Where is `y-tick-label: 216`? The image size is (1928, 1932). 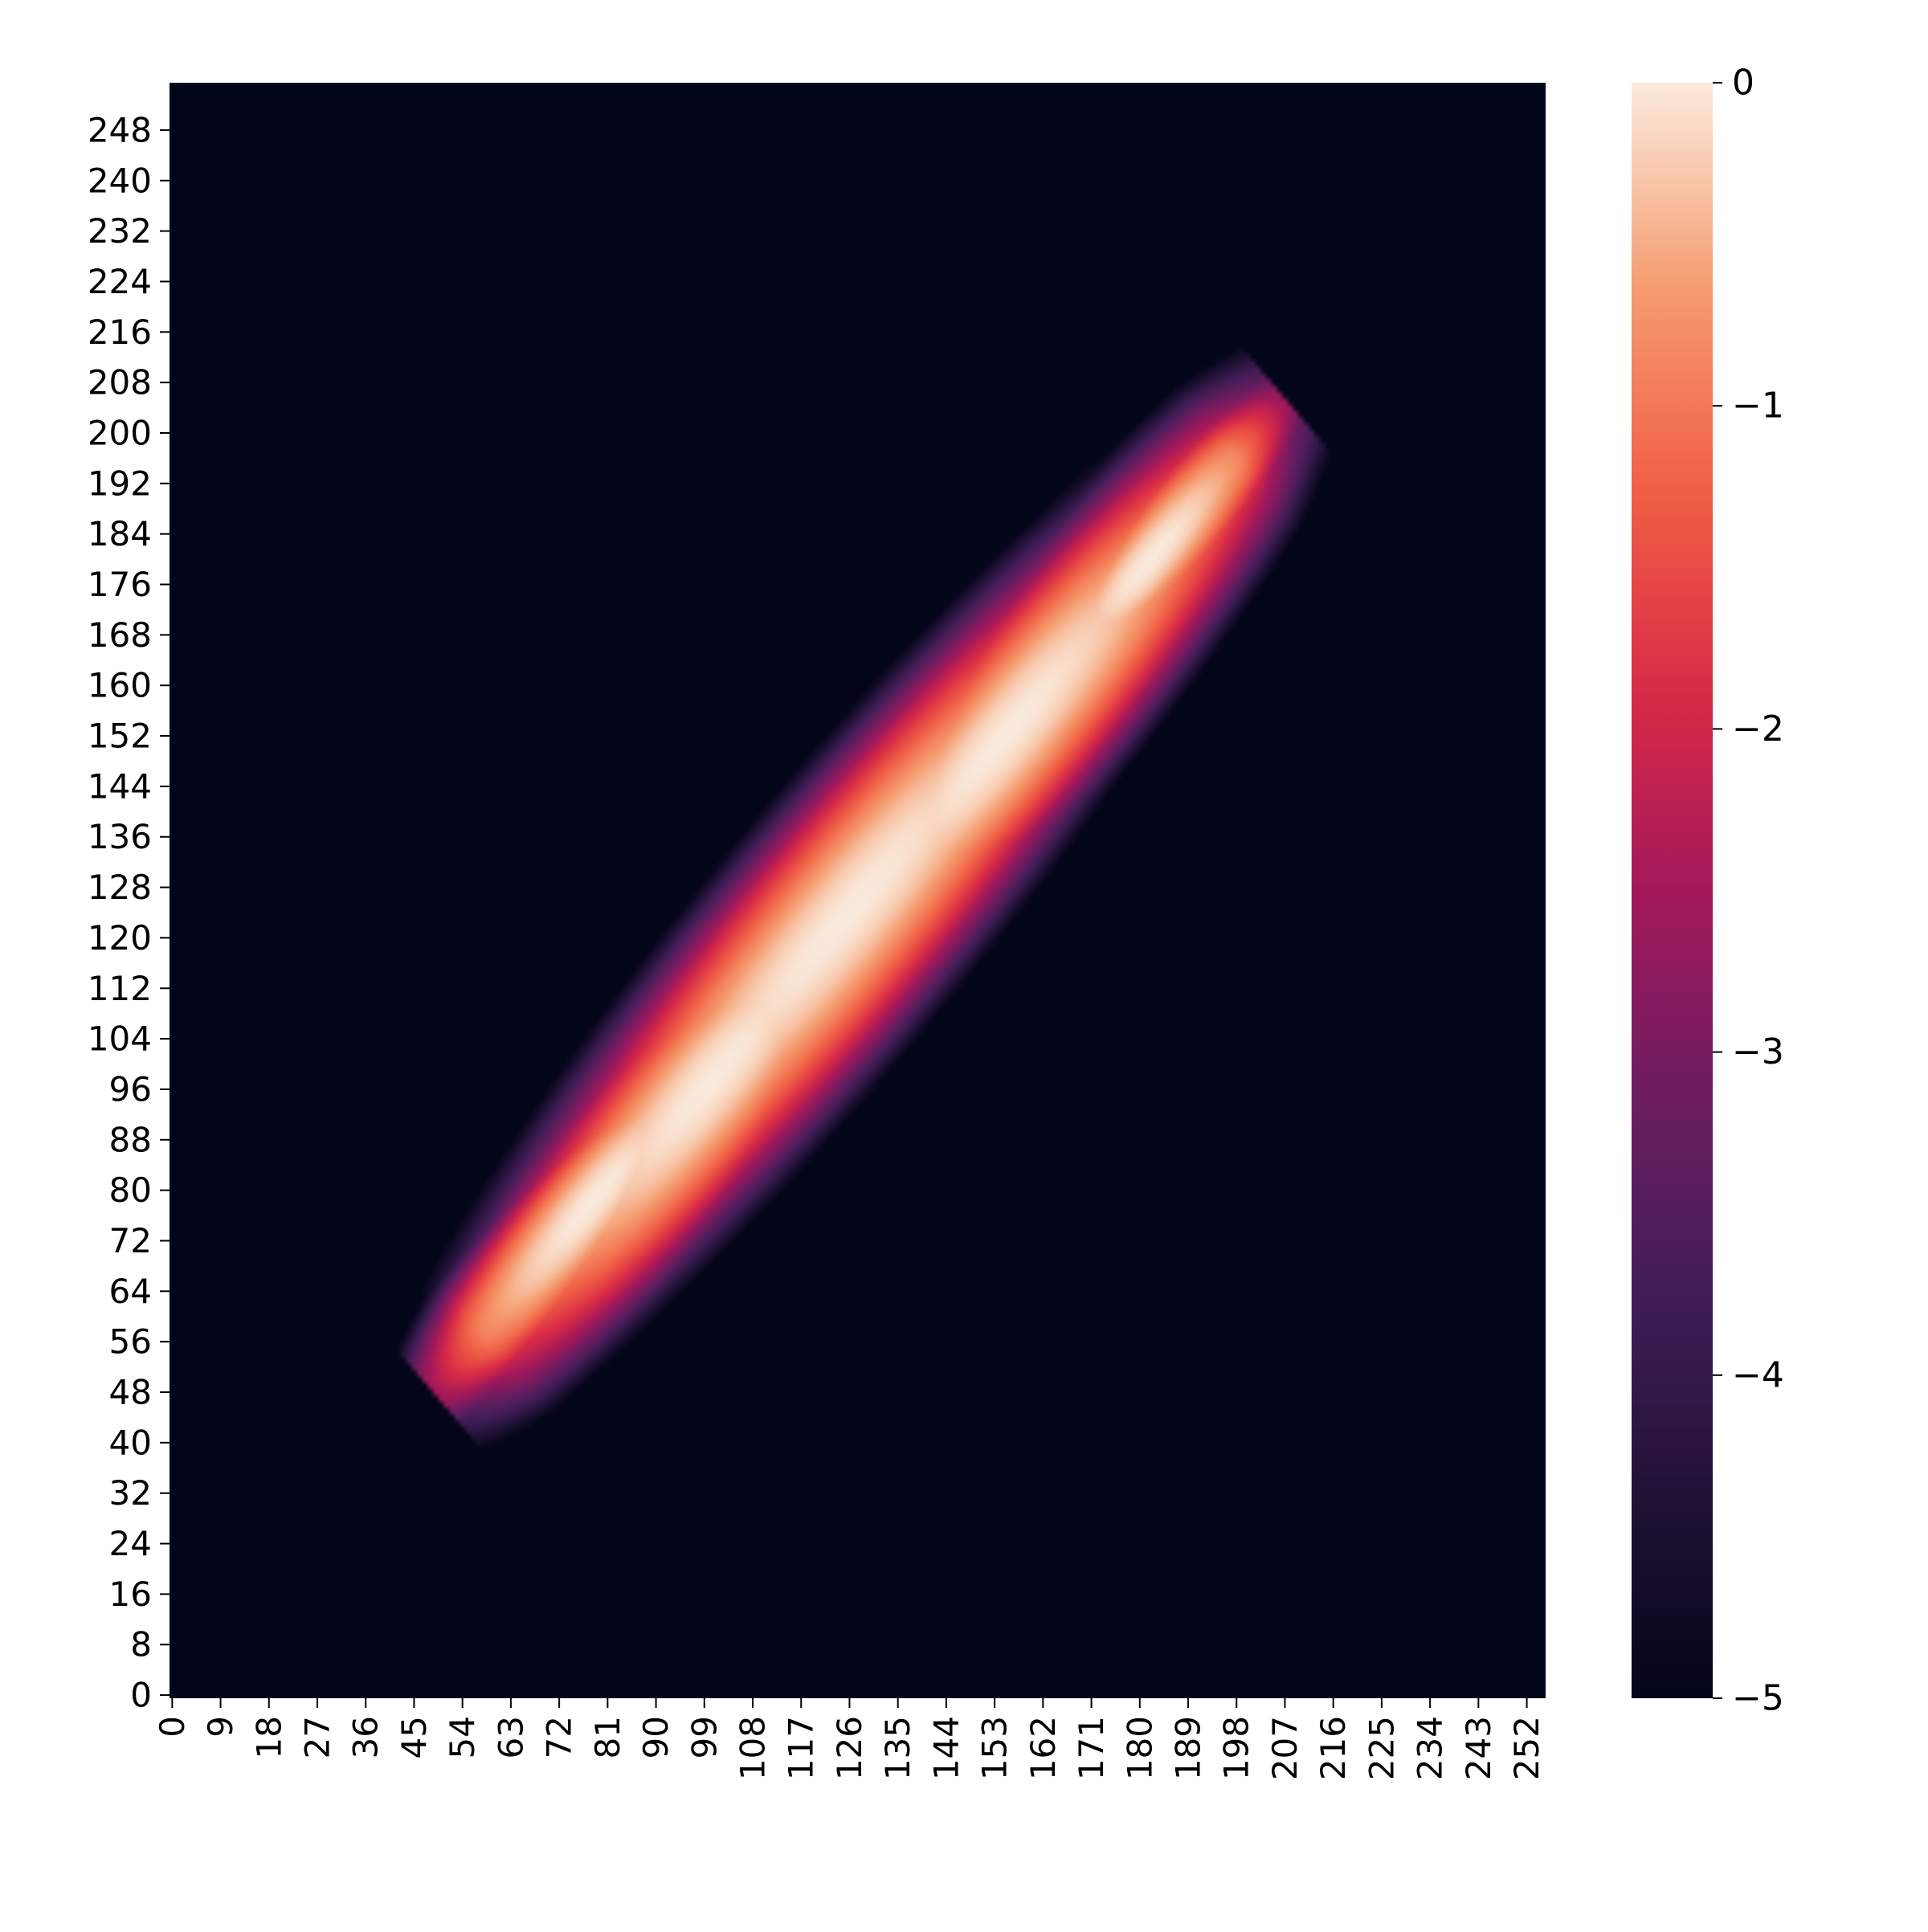
y-tick-label: 216 is located at coordinates (120, 332).